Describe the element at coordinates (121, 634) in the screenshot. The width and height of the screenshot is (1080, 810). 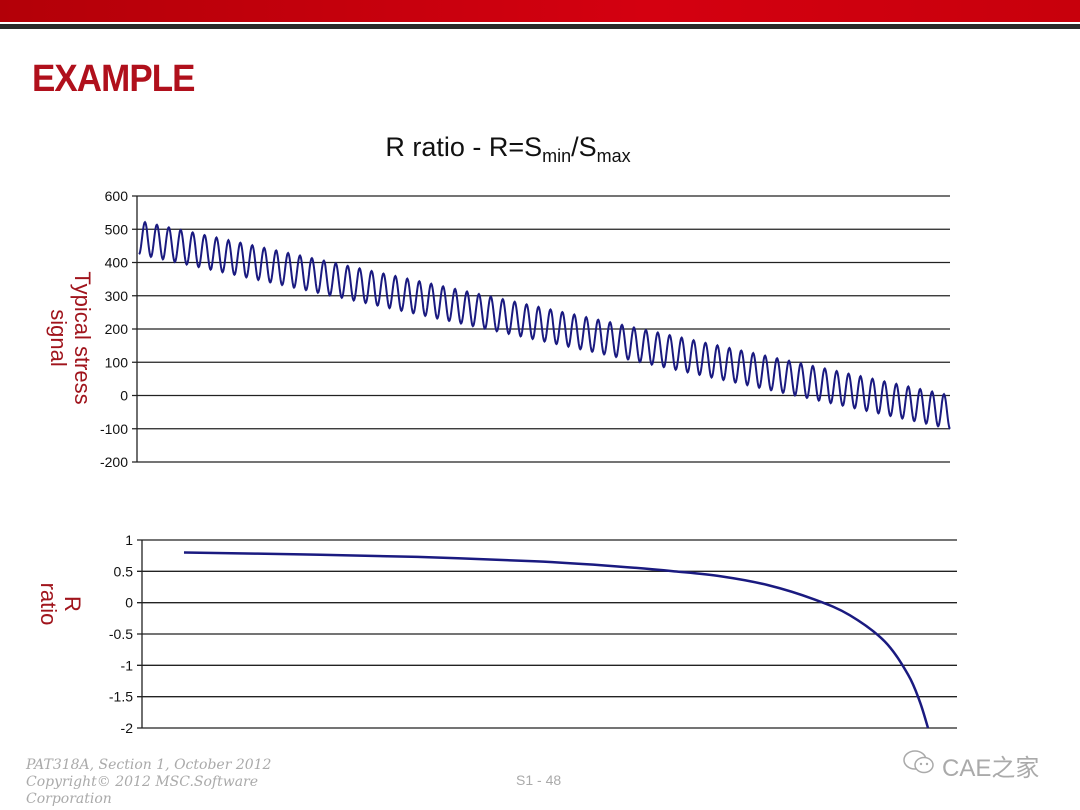
I see `r-ratio-tick-label: -0.5` at that location.